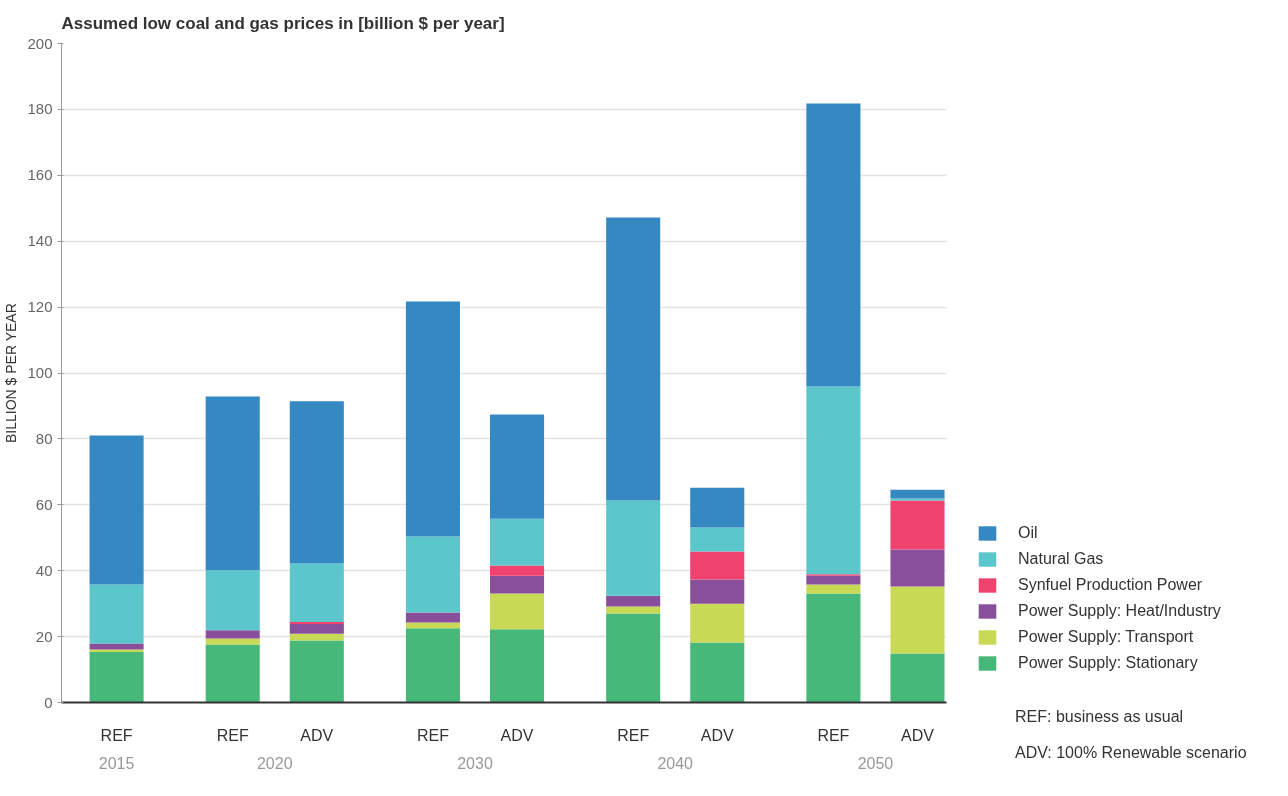 Image resolution: width=1288 pixels, height=796 pixels. Describe the element at coordinates (40, 241) in the screenshot. I see `y-tick-label: 140` at that location.